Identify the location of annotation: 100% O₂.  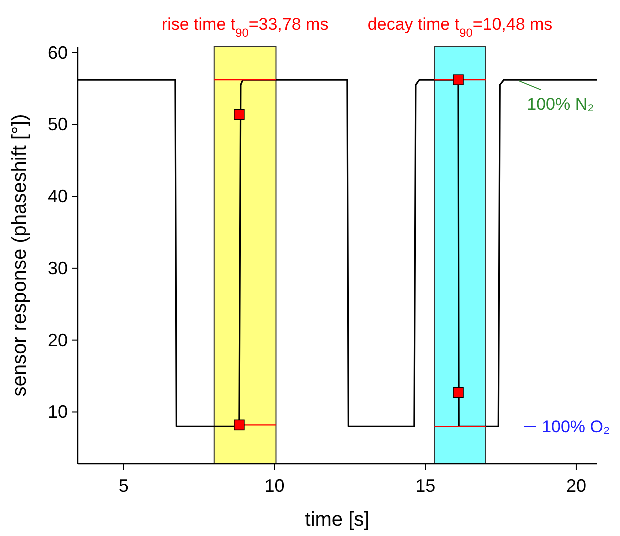
(576, 427).